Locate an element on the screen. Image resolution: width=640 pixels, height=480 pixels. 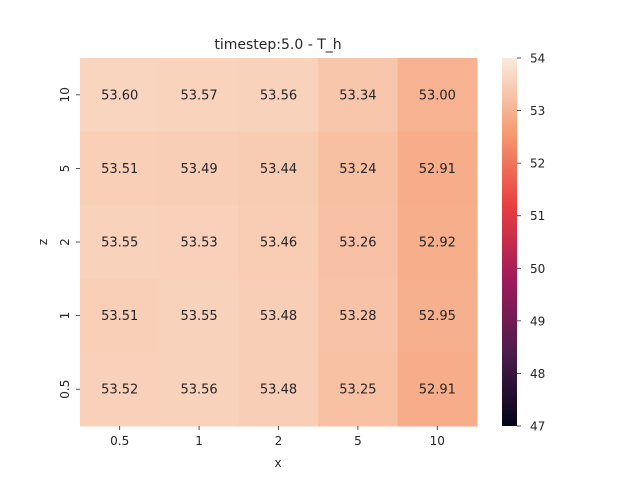
colorbar-tick-label: 50 is located at coordinates (537, 269).